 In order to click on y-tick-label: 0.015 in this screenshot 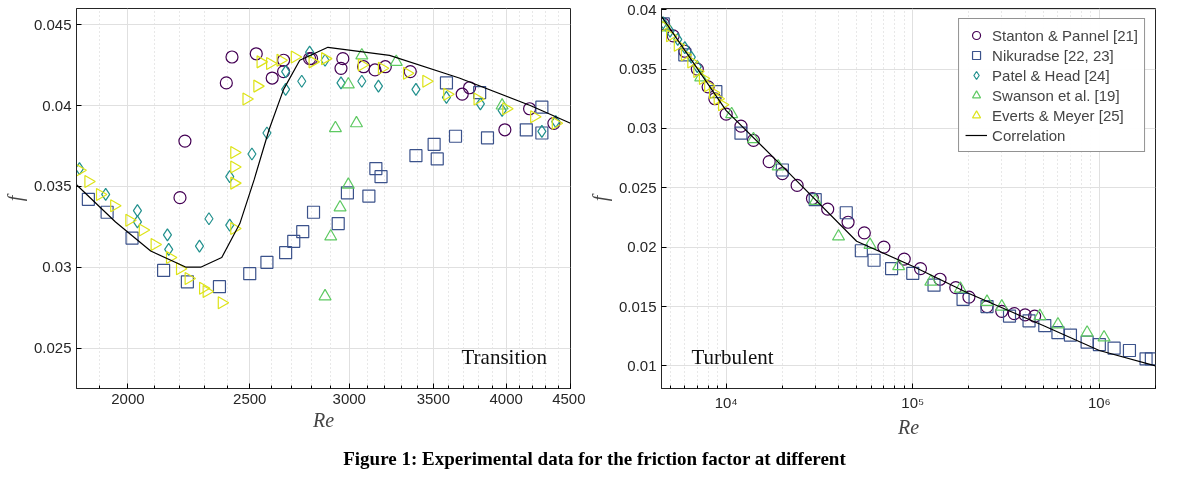, I will do `click(637, 306)`.